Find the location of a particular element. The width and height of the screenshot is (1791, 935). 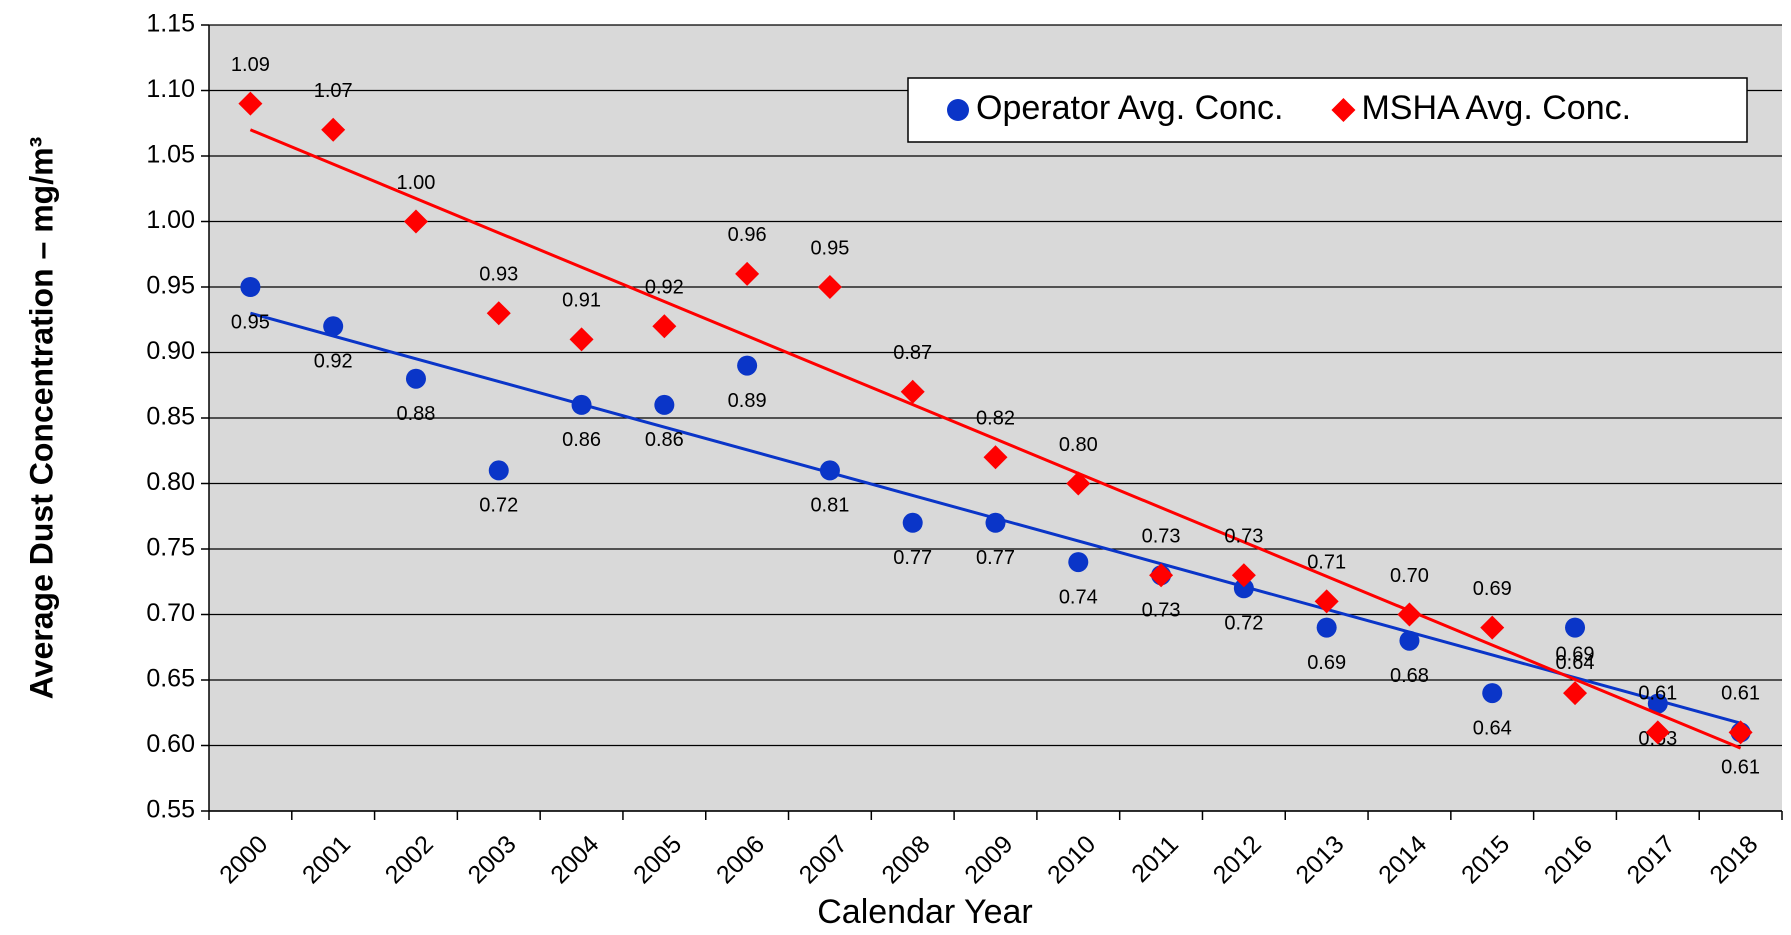

x-tick-label: 2005 is located at coordinates (657, 859).